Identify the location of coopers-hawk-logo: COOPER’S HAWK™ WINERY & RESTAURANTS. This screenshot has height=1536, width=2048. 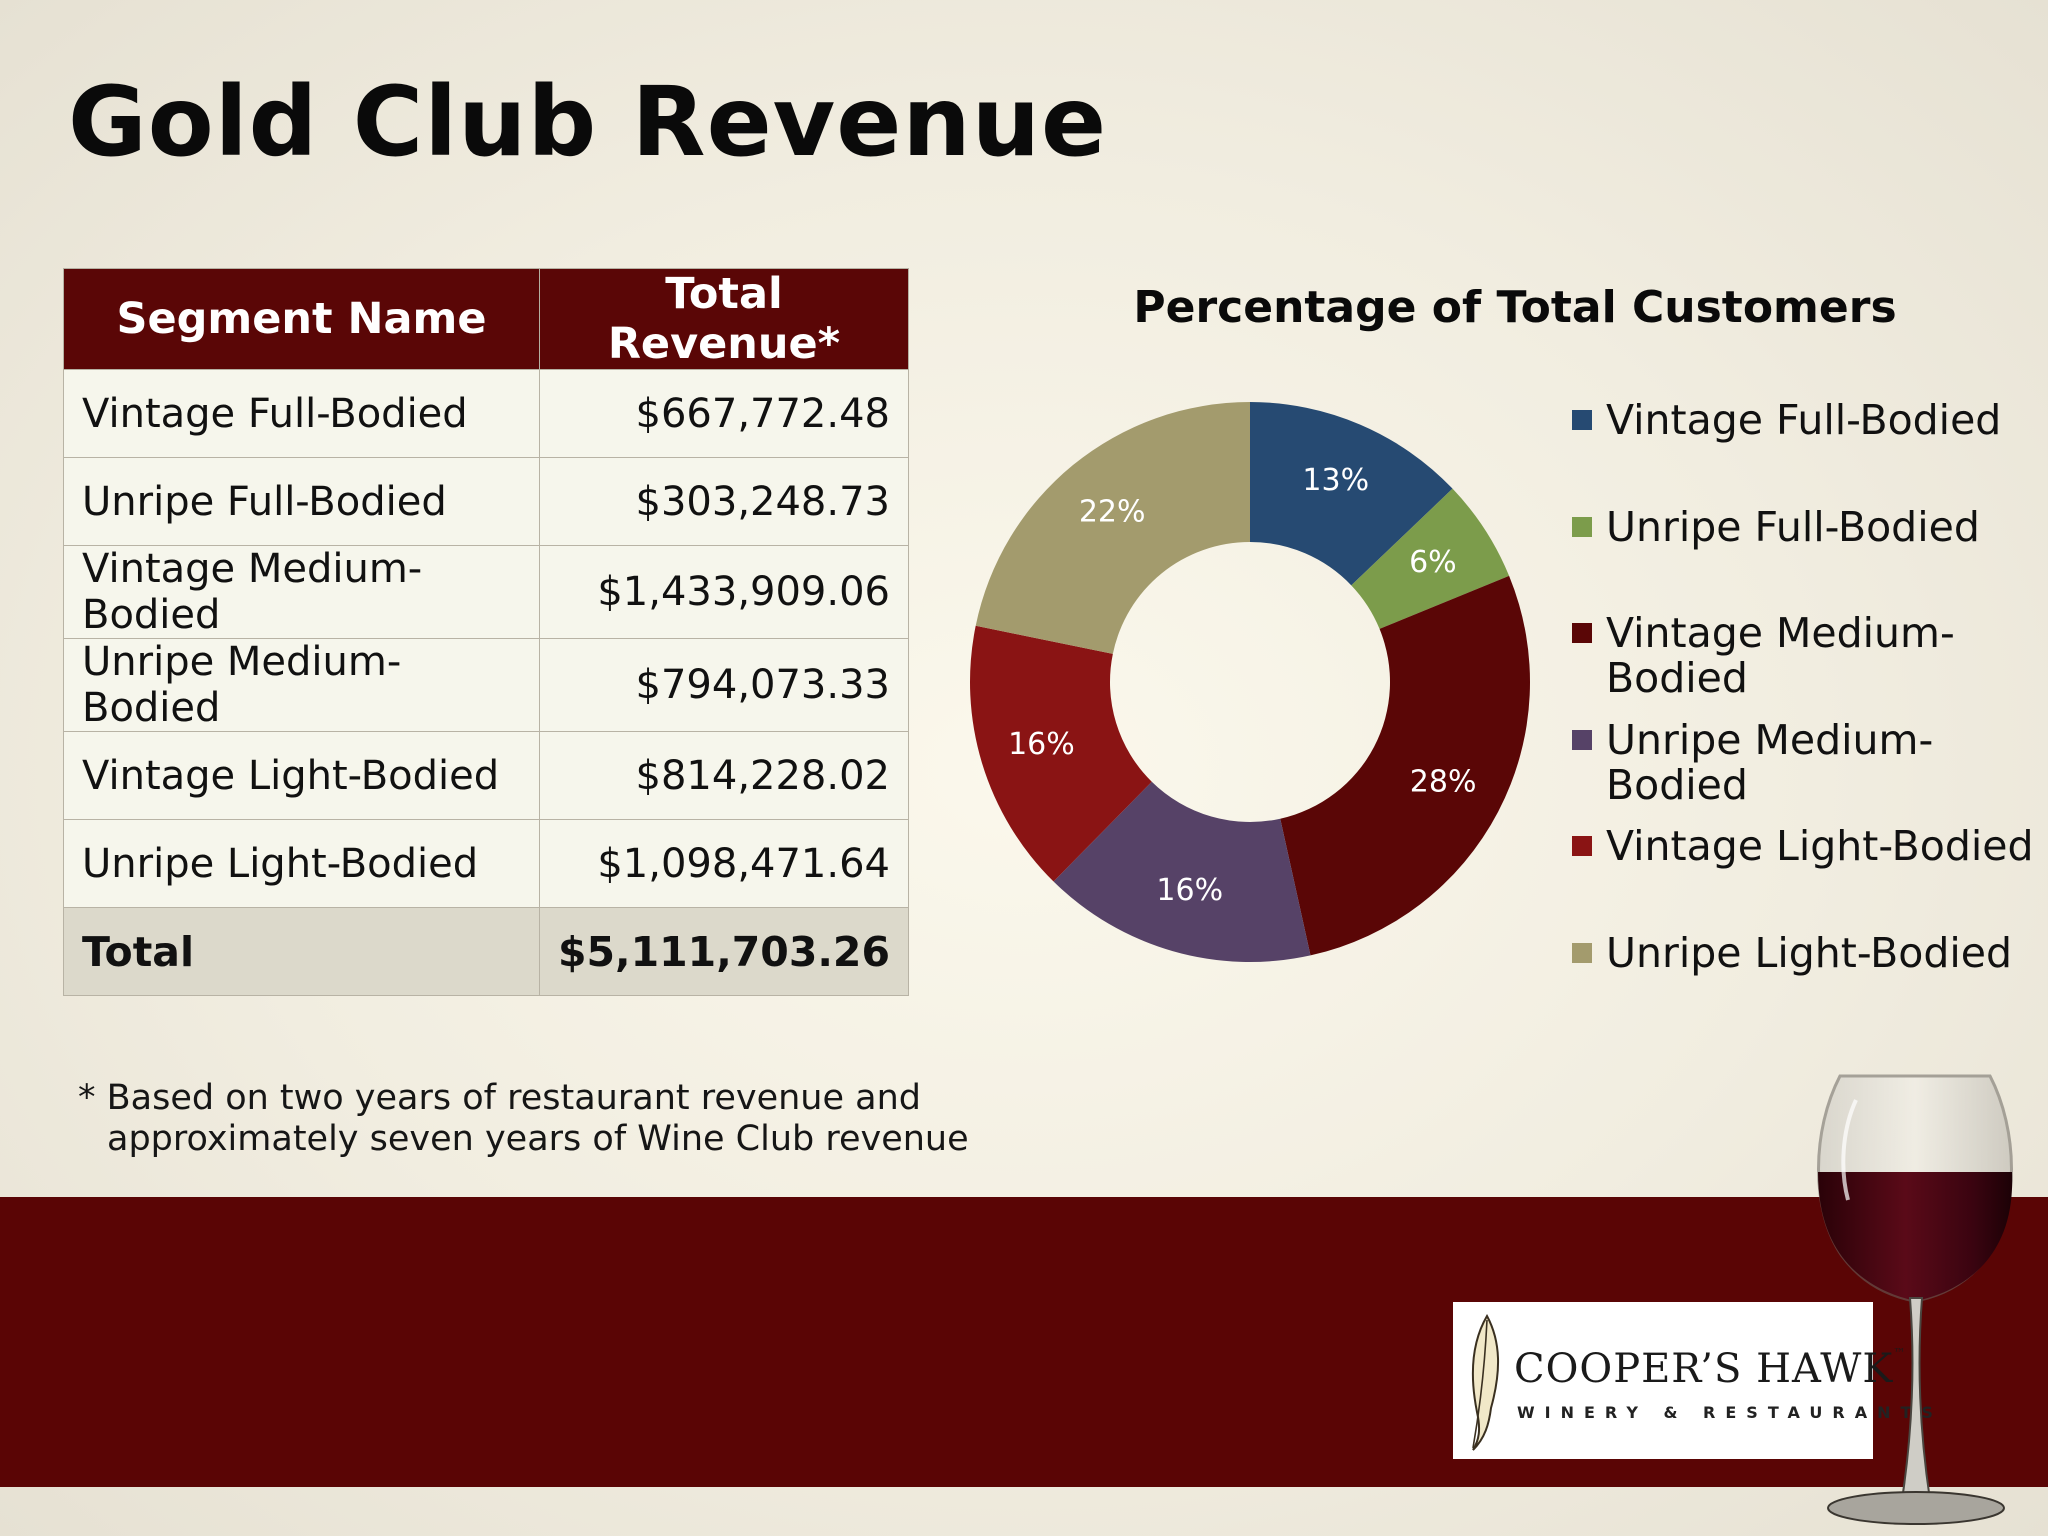
(1693, 1380).